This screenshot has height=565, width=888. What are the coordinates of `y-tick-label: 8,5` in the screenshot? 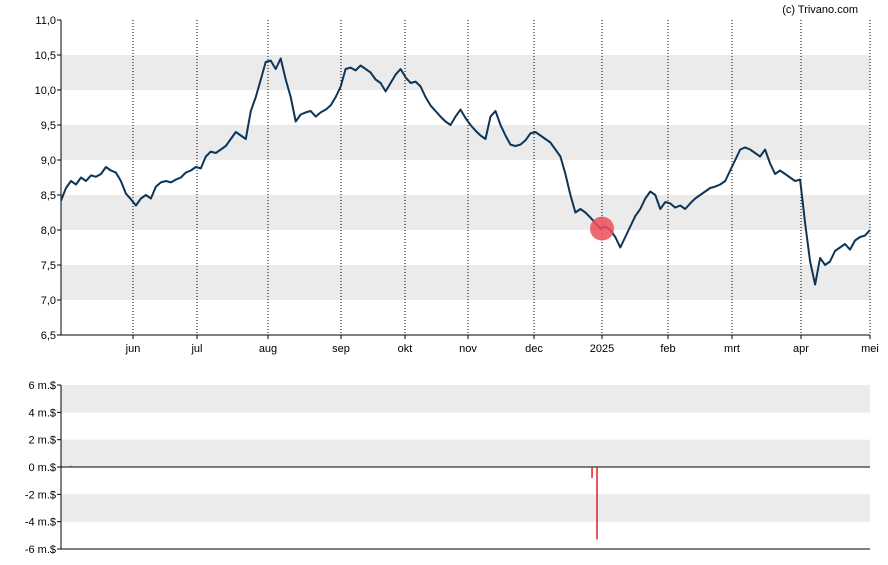 It's located at (48, 196).